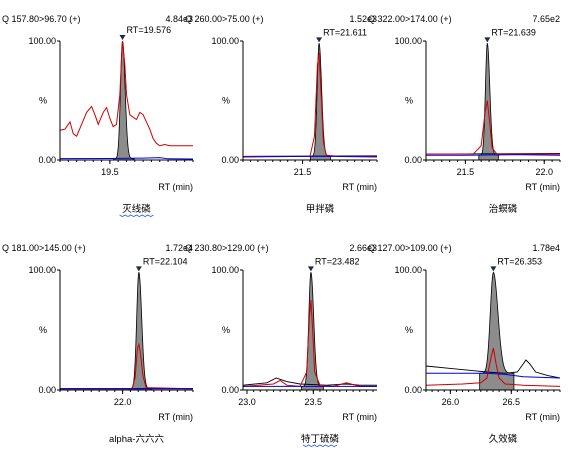 This screenshot has height=456, width=571. Describe the element at coordinates (179, 248) in the screenshot. I see `panel-header-intensity: 1.72e4` at that location.